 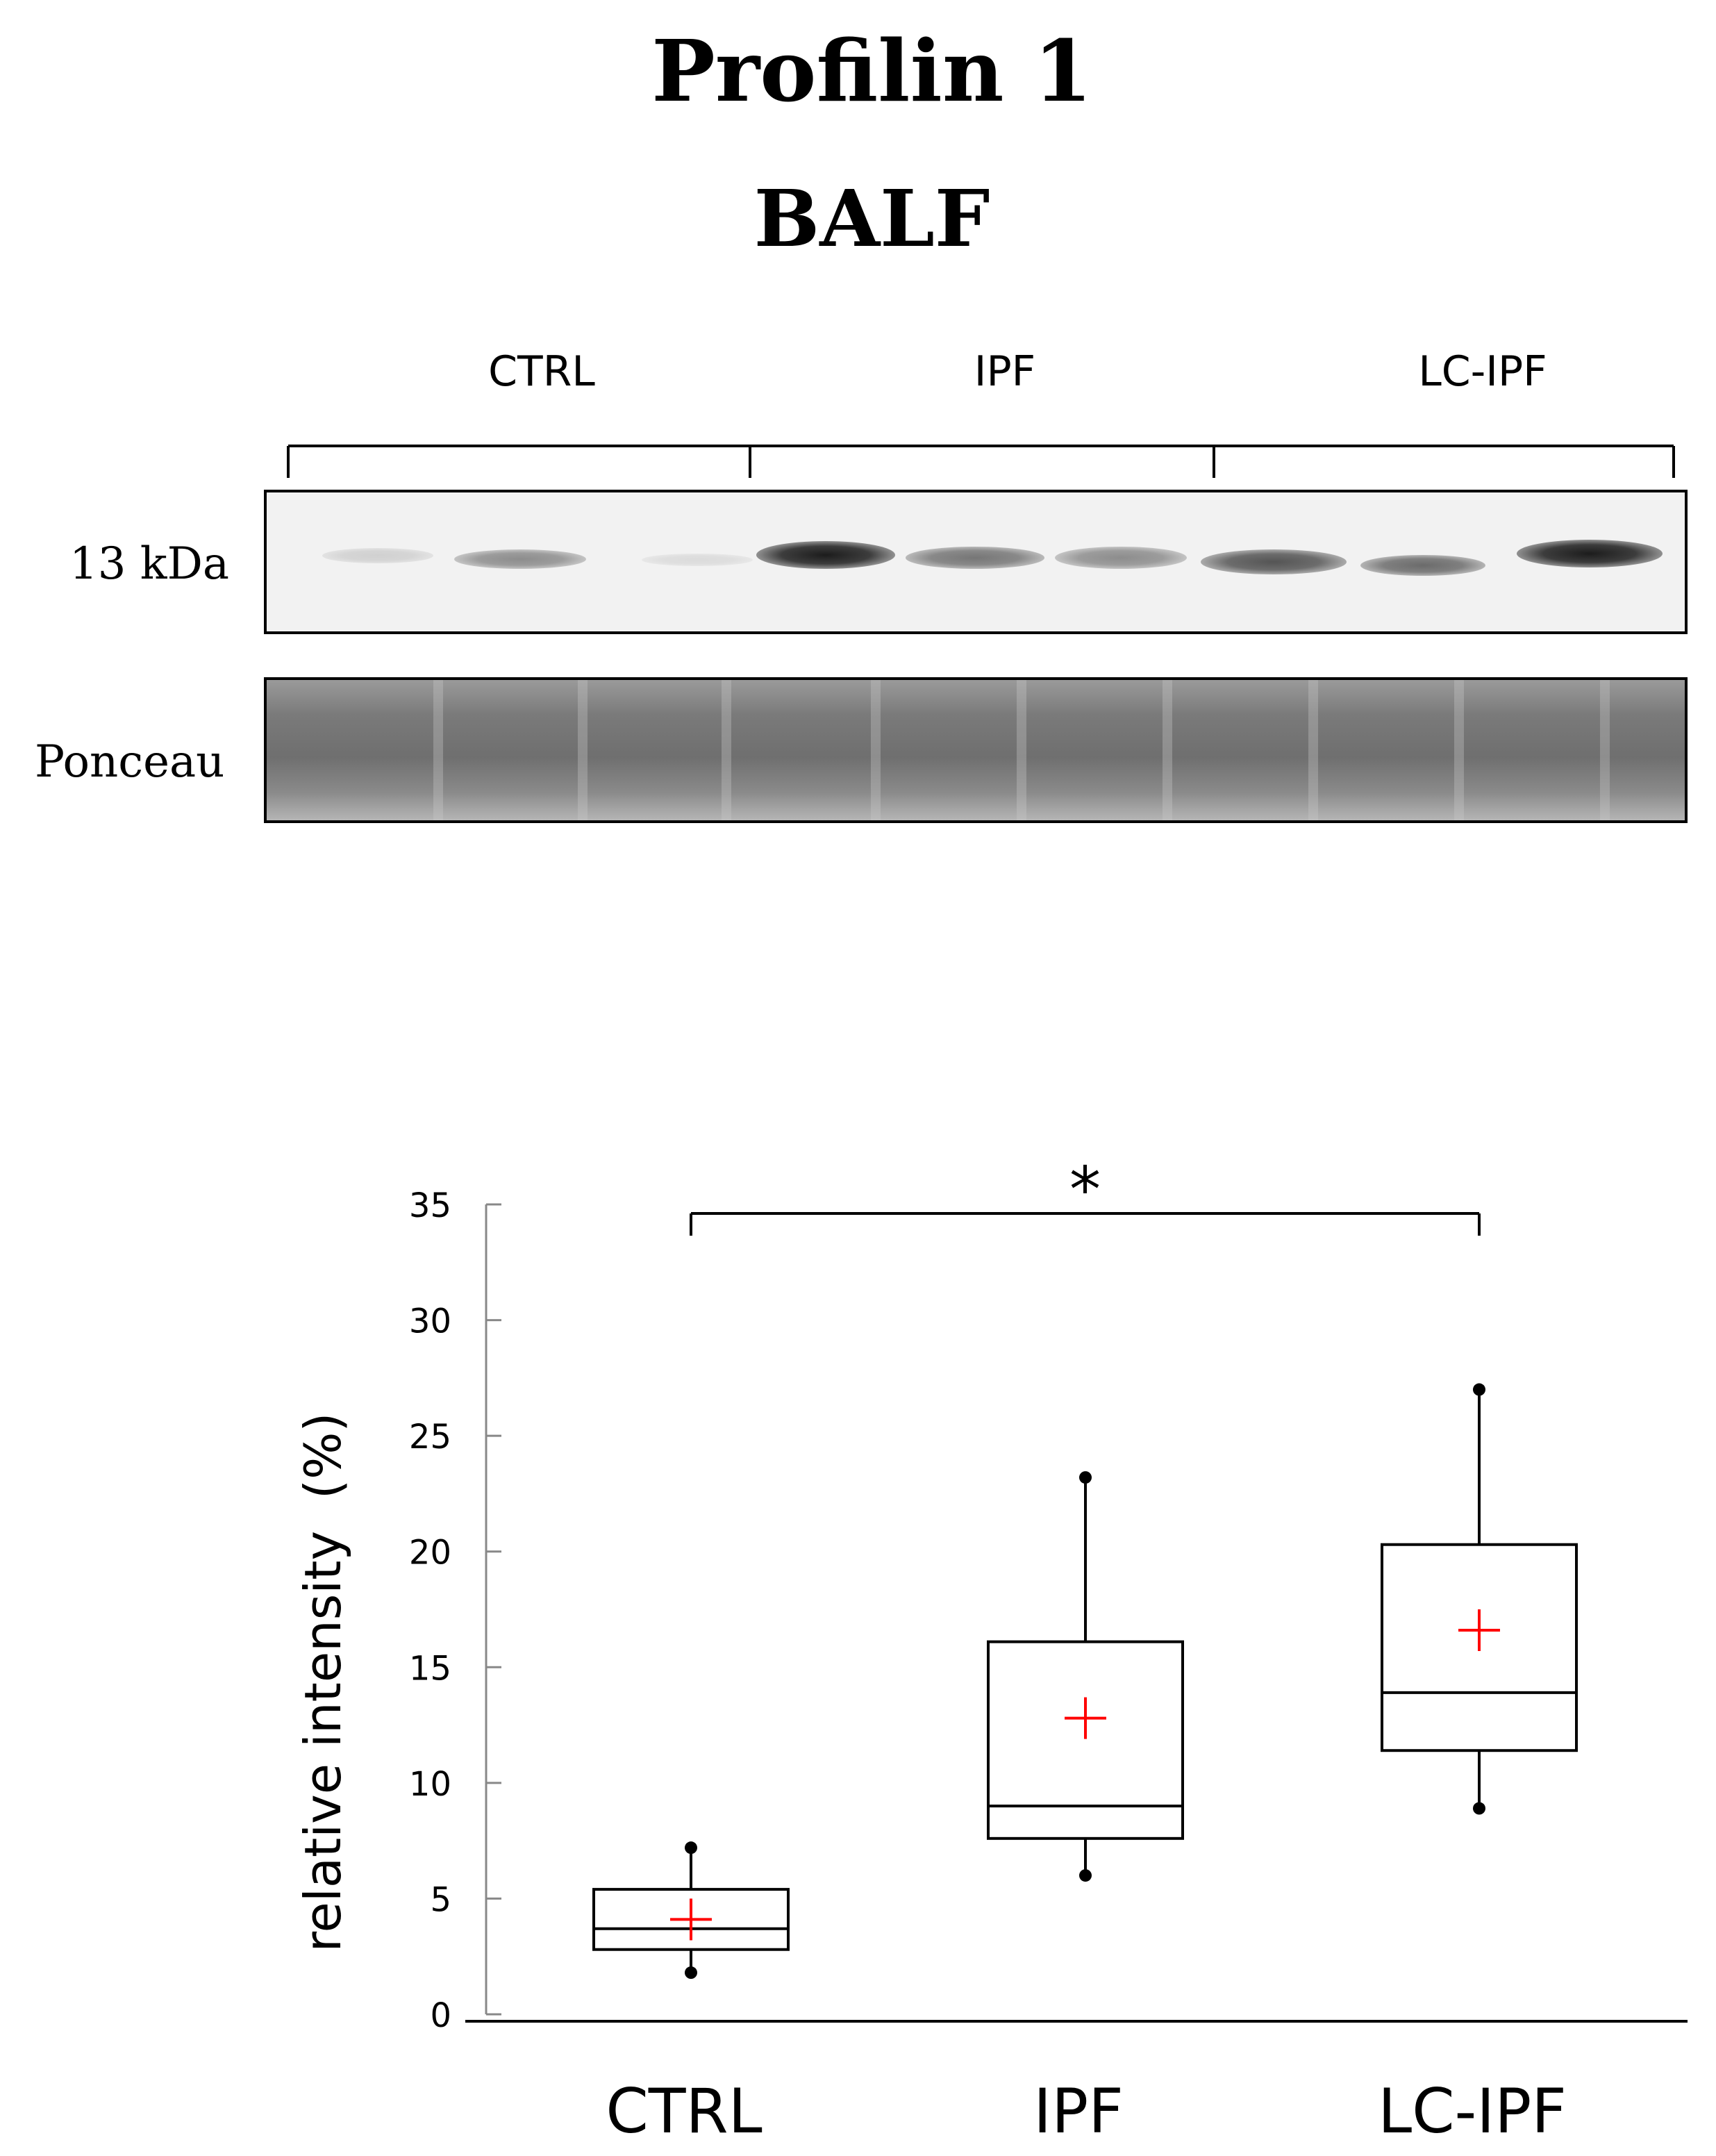 I want to click on y-tick-label: 20, so click(x=430, y=1553).